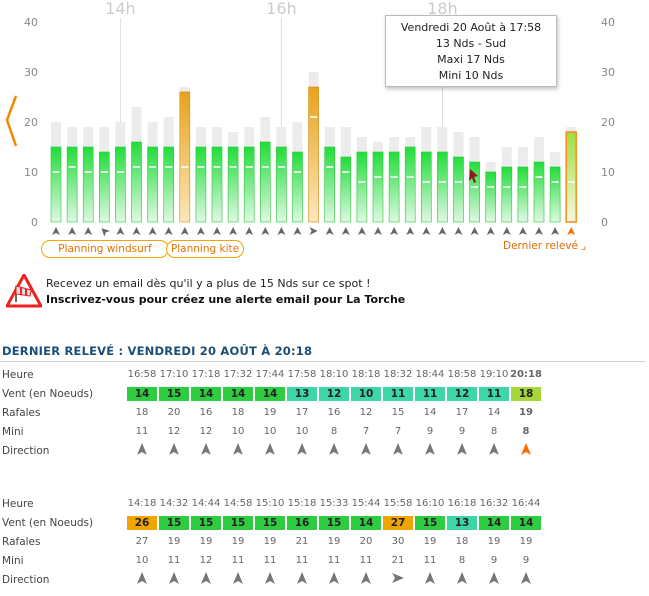 This screenshot has height=596, width=649. I want to click on last-reading-link: Dernier relevé ⌟, so click(545, 246).